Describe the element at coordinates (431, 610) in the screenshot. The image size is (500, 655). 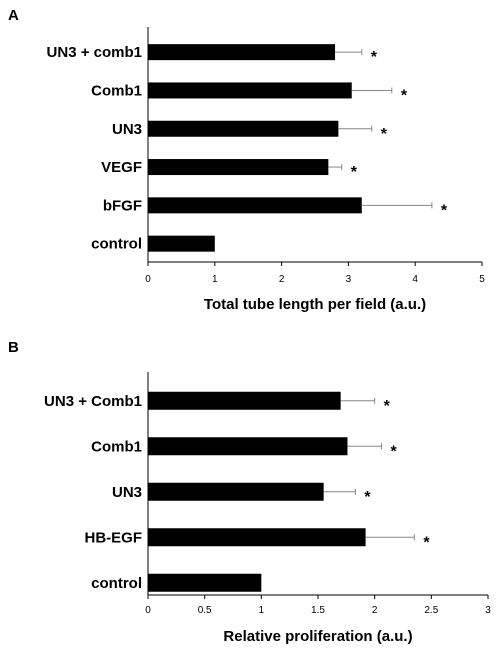
I see `x-tick-label: 2.5` at that location.